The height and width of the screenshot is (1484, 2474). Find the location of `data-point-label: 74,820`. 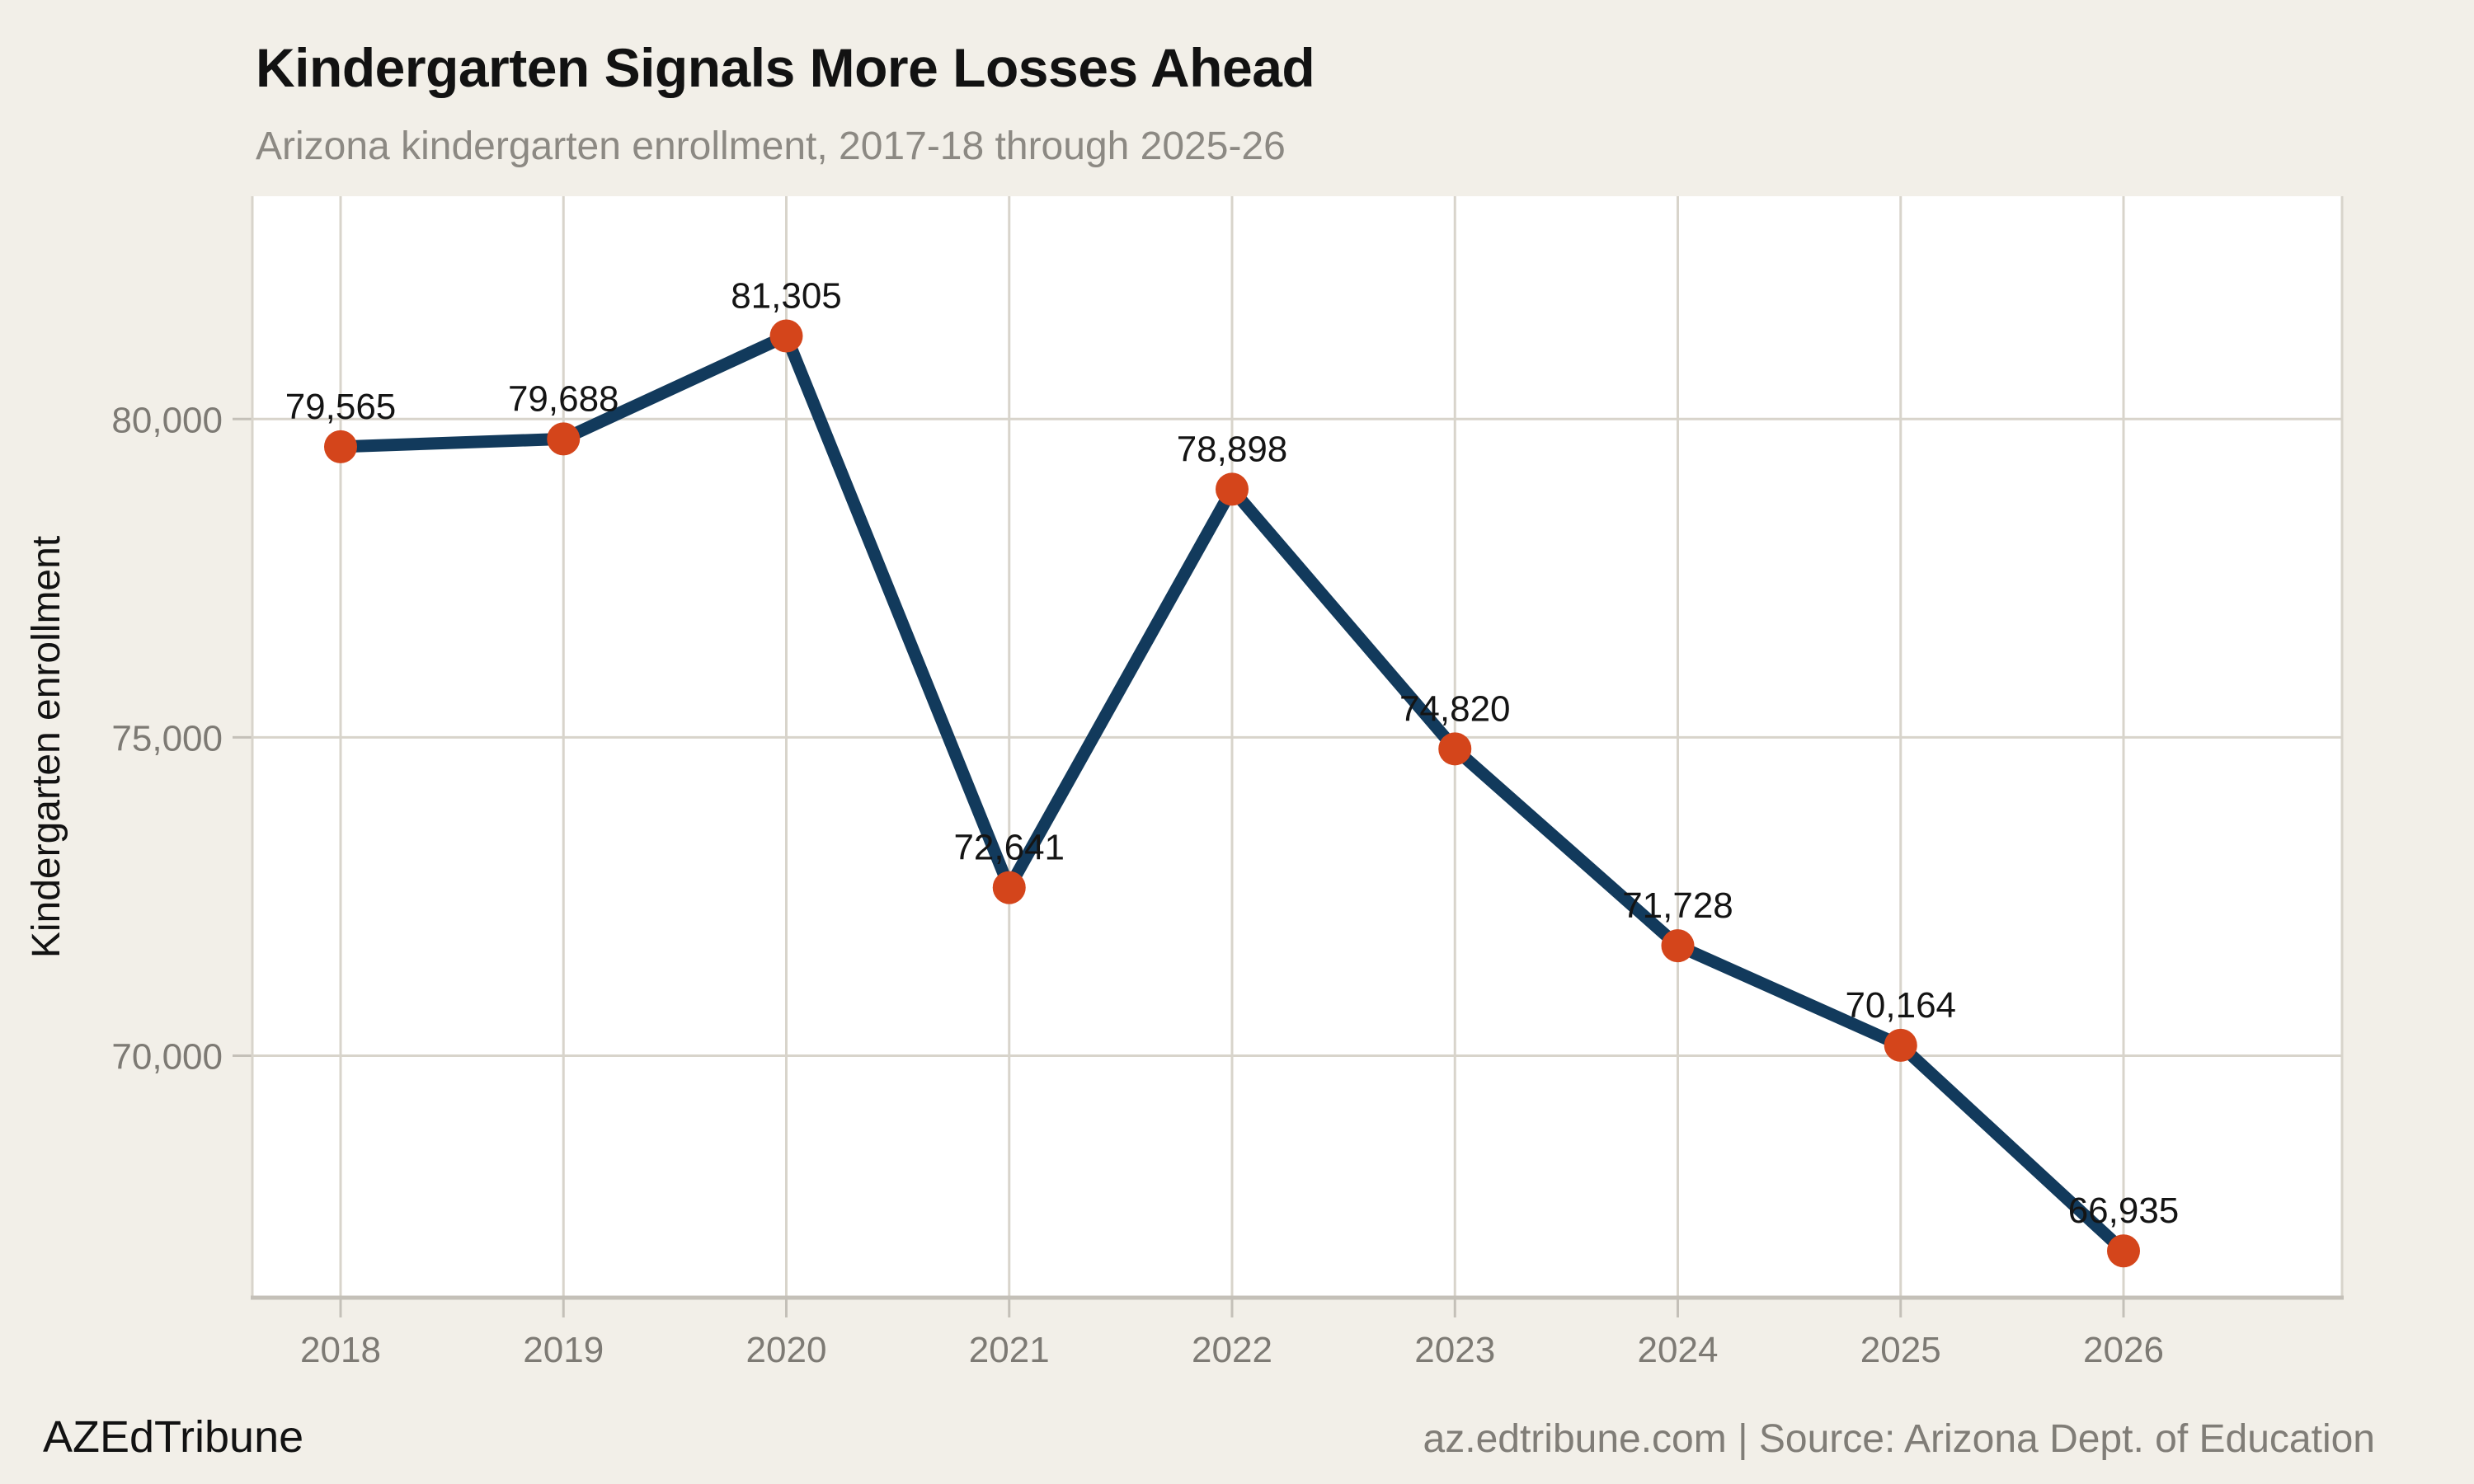

data-point-label: 74,820 is located at coordinates (1455, 708).